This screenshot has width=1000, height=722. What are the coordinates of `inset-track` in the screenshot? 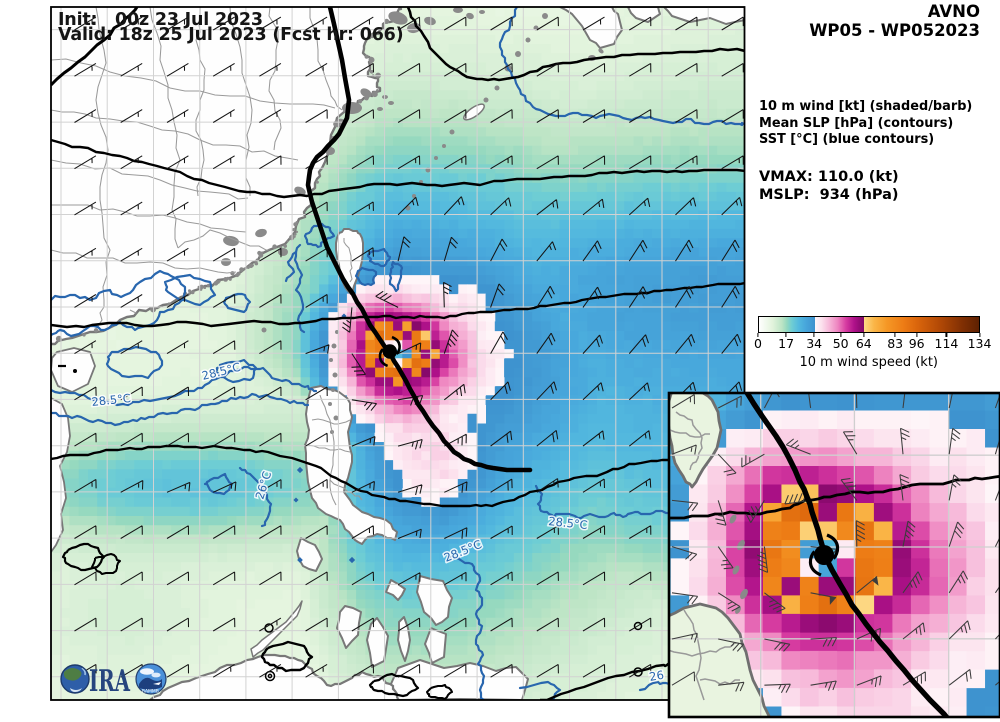 It's located at (847, 555).